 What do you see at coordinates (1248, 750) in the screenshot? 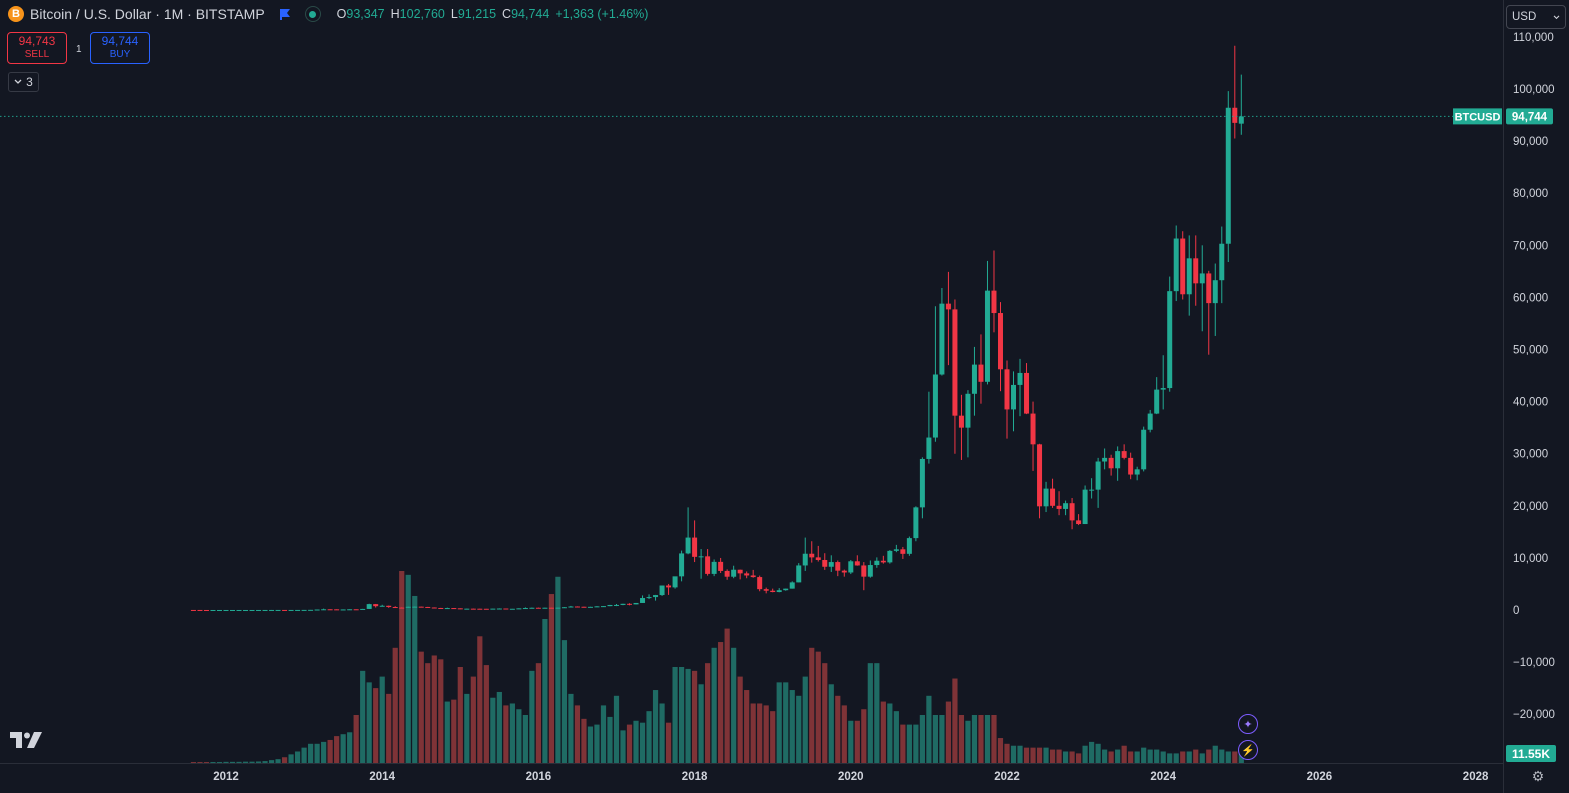
I see `lightning-icon: ⚡` at bounding box center [1248, 750].